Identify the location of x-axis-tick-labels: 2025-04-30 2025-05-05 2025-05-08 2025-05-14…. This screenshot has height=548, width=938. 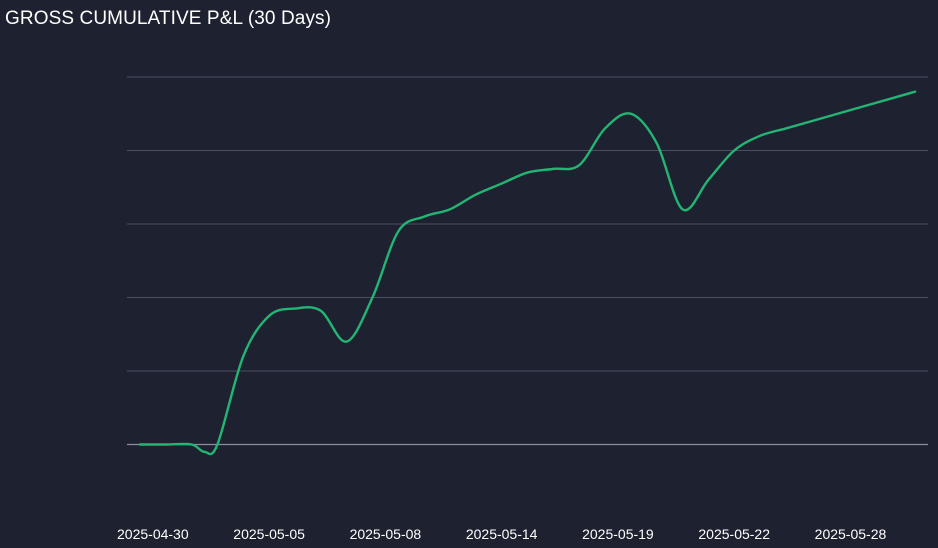
(501, 534).